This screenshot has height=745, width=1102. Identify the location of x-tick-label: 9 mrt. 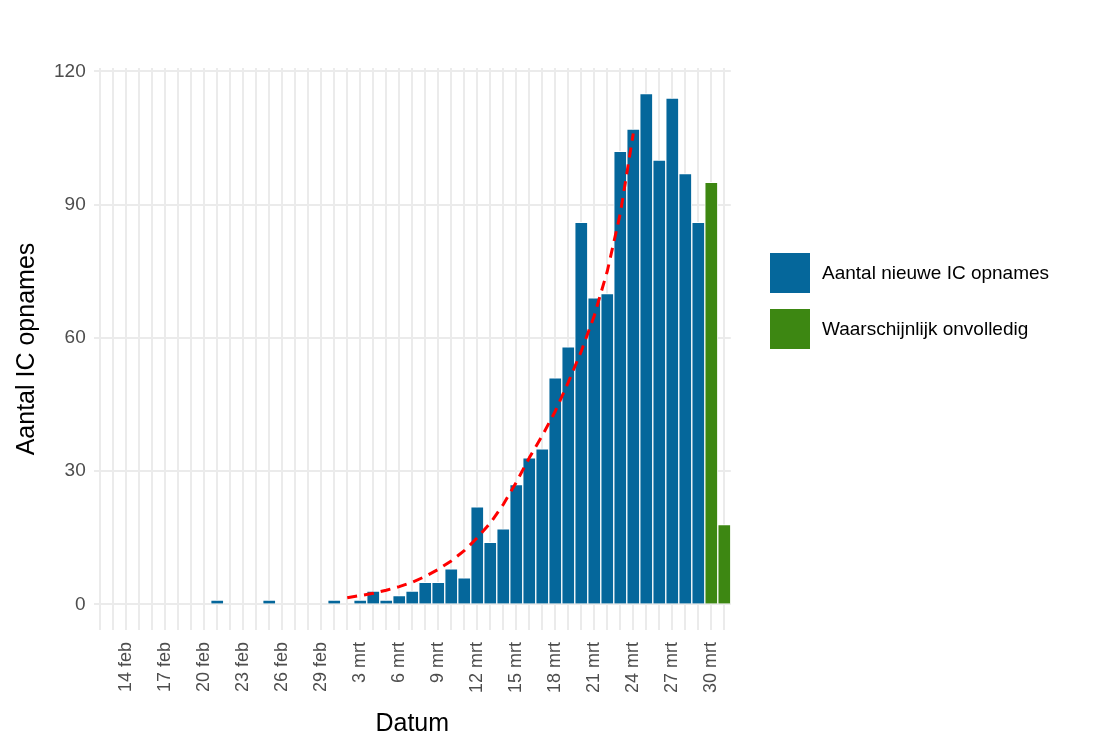
(437, 662).